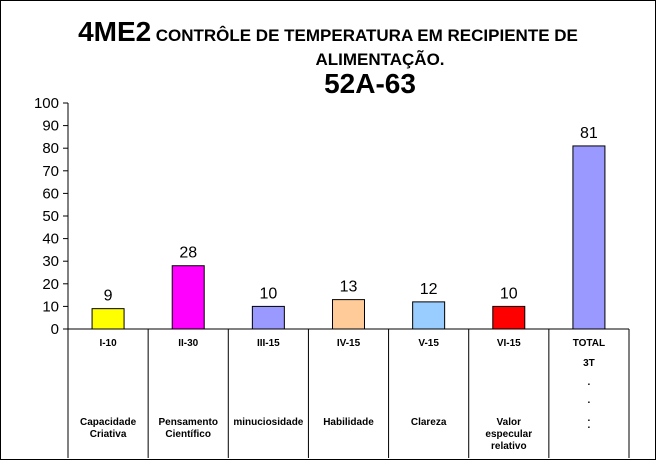 Image resolution: width=656 pixels, height=460 pixels. What do you see at coordinates (509, 446) in the screenshot?
I see `category-name: relativo` at bounding box center [509, 446].